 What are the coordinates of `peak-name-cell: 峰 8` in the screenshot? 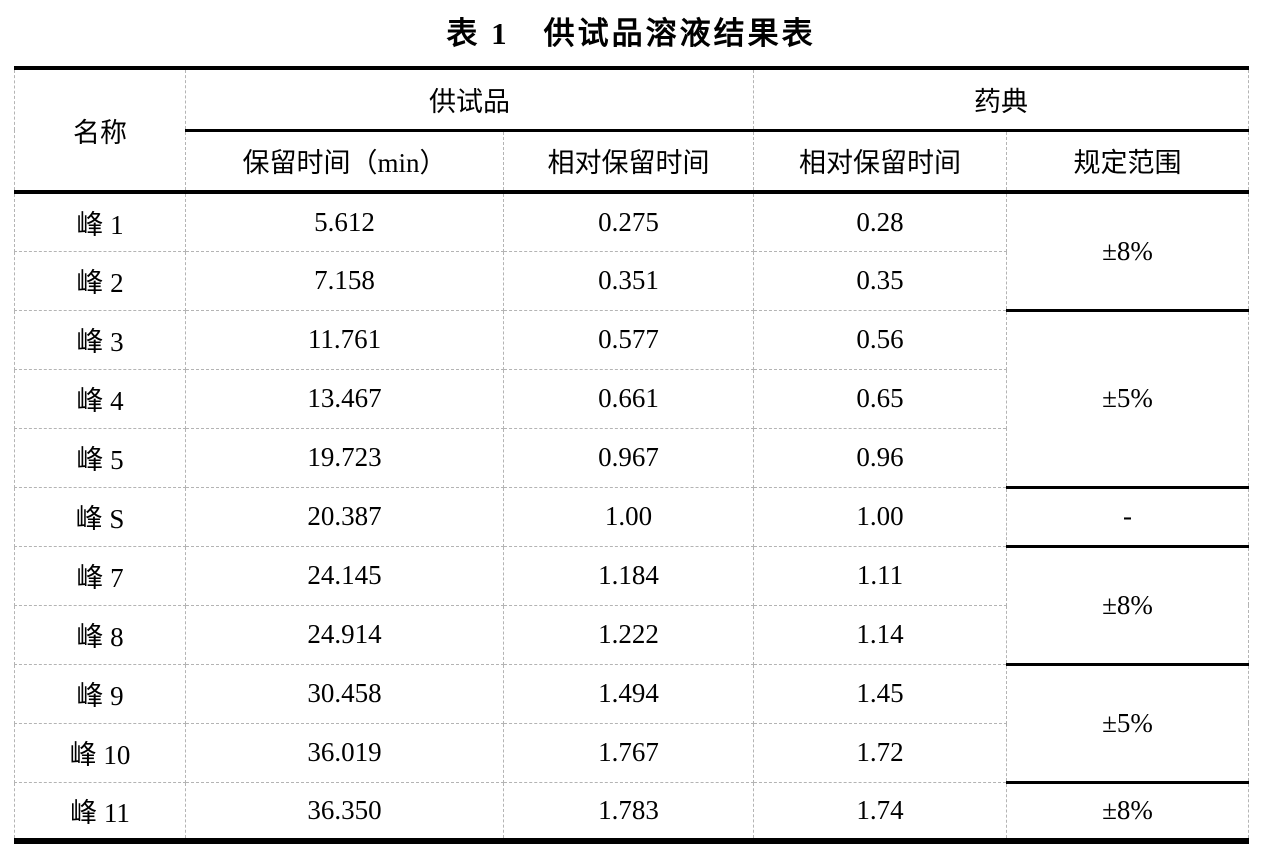 It's located at (100, 634).